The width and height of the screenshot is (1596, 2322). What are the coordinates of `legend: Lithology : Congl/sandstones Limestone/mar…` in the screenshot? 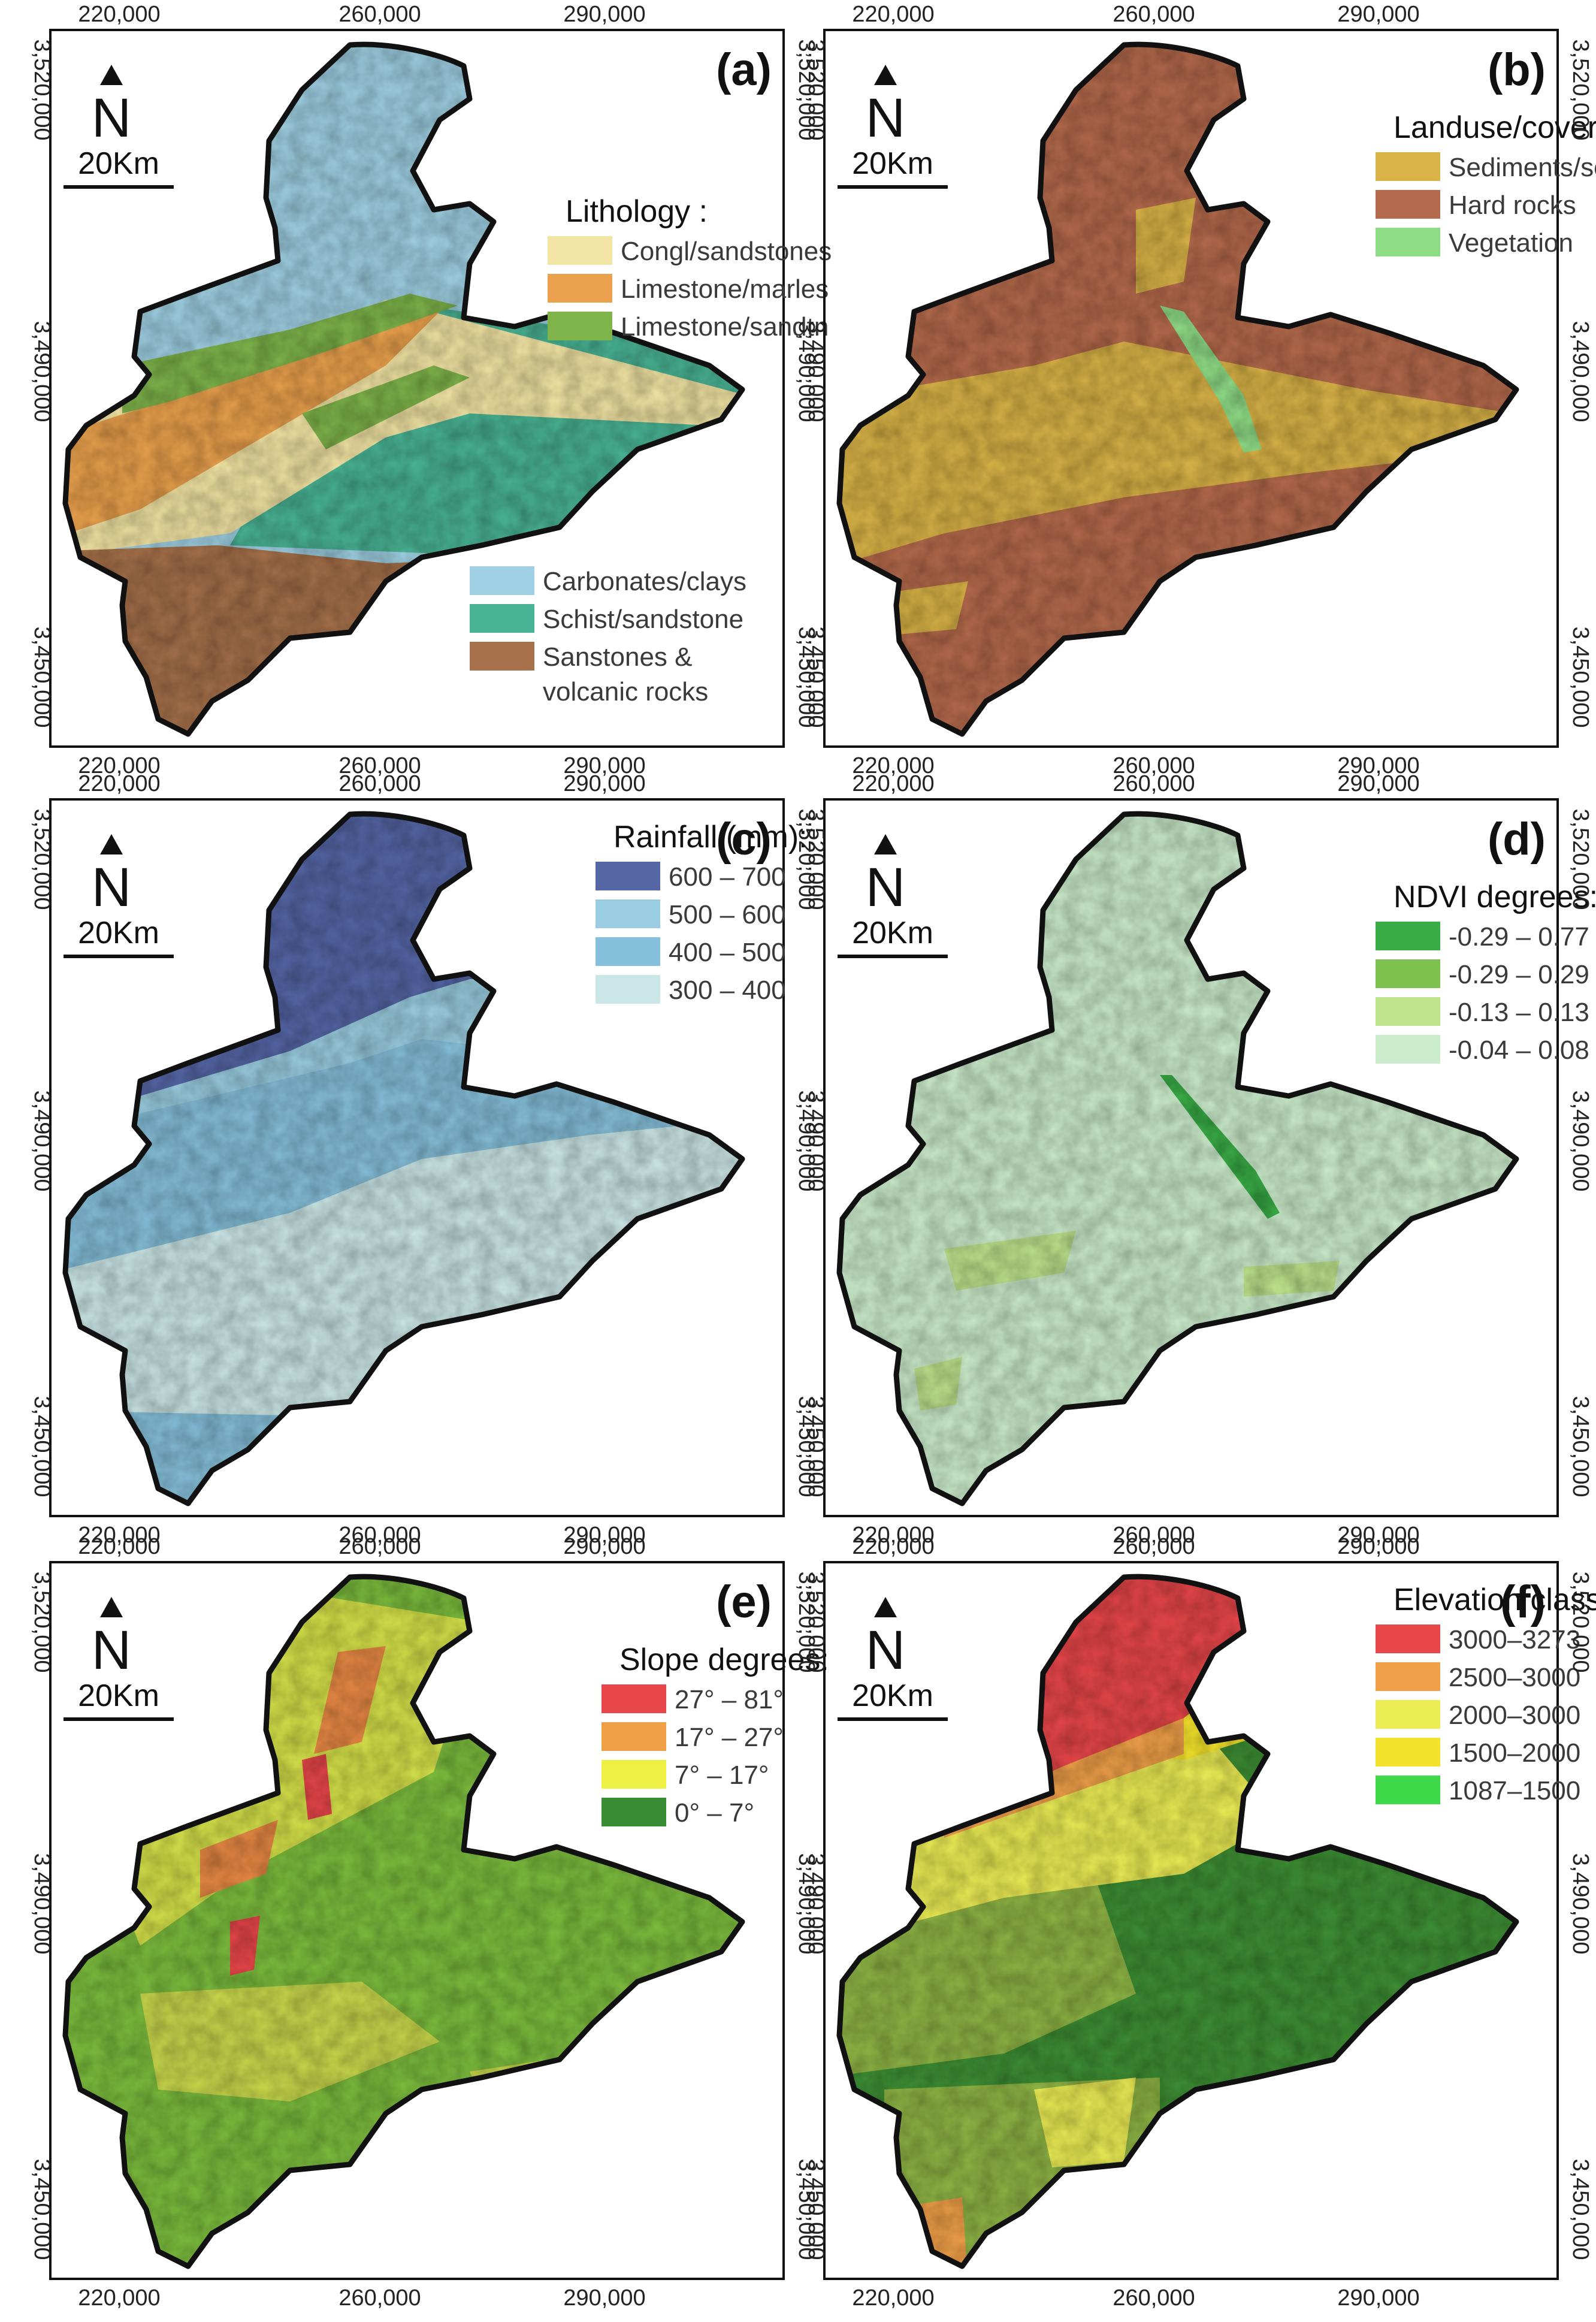 It's located at (690, 268).